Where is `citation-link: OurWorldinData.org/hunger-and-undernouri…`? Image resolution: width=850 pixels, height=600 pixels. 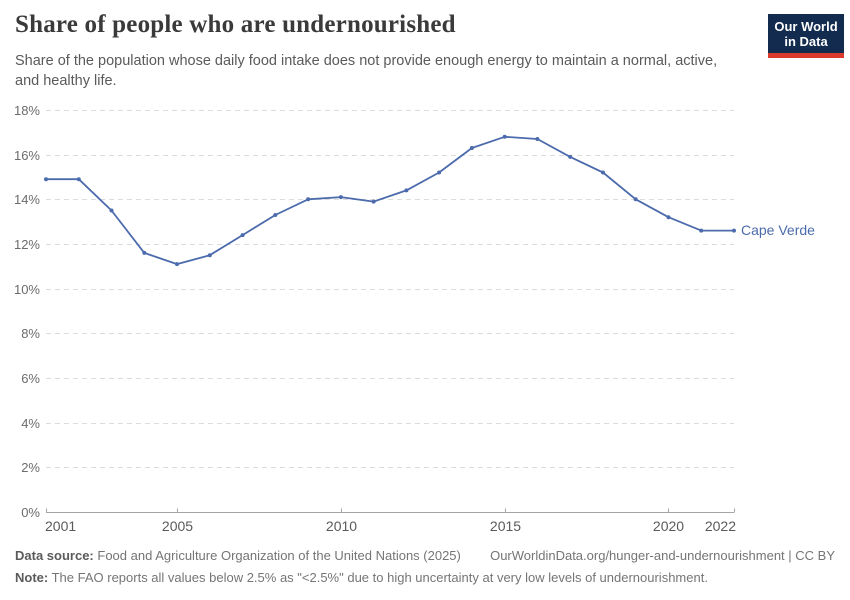
citation-link: OurWorldinData.org/hunger-and-undernouri… is located at coordinates (662, 555).